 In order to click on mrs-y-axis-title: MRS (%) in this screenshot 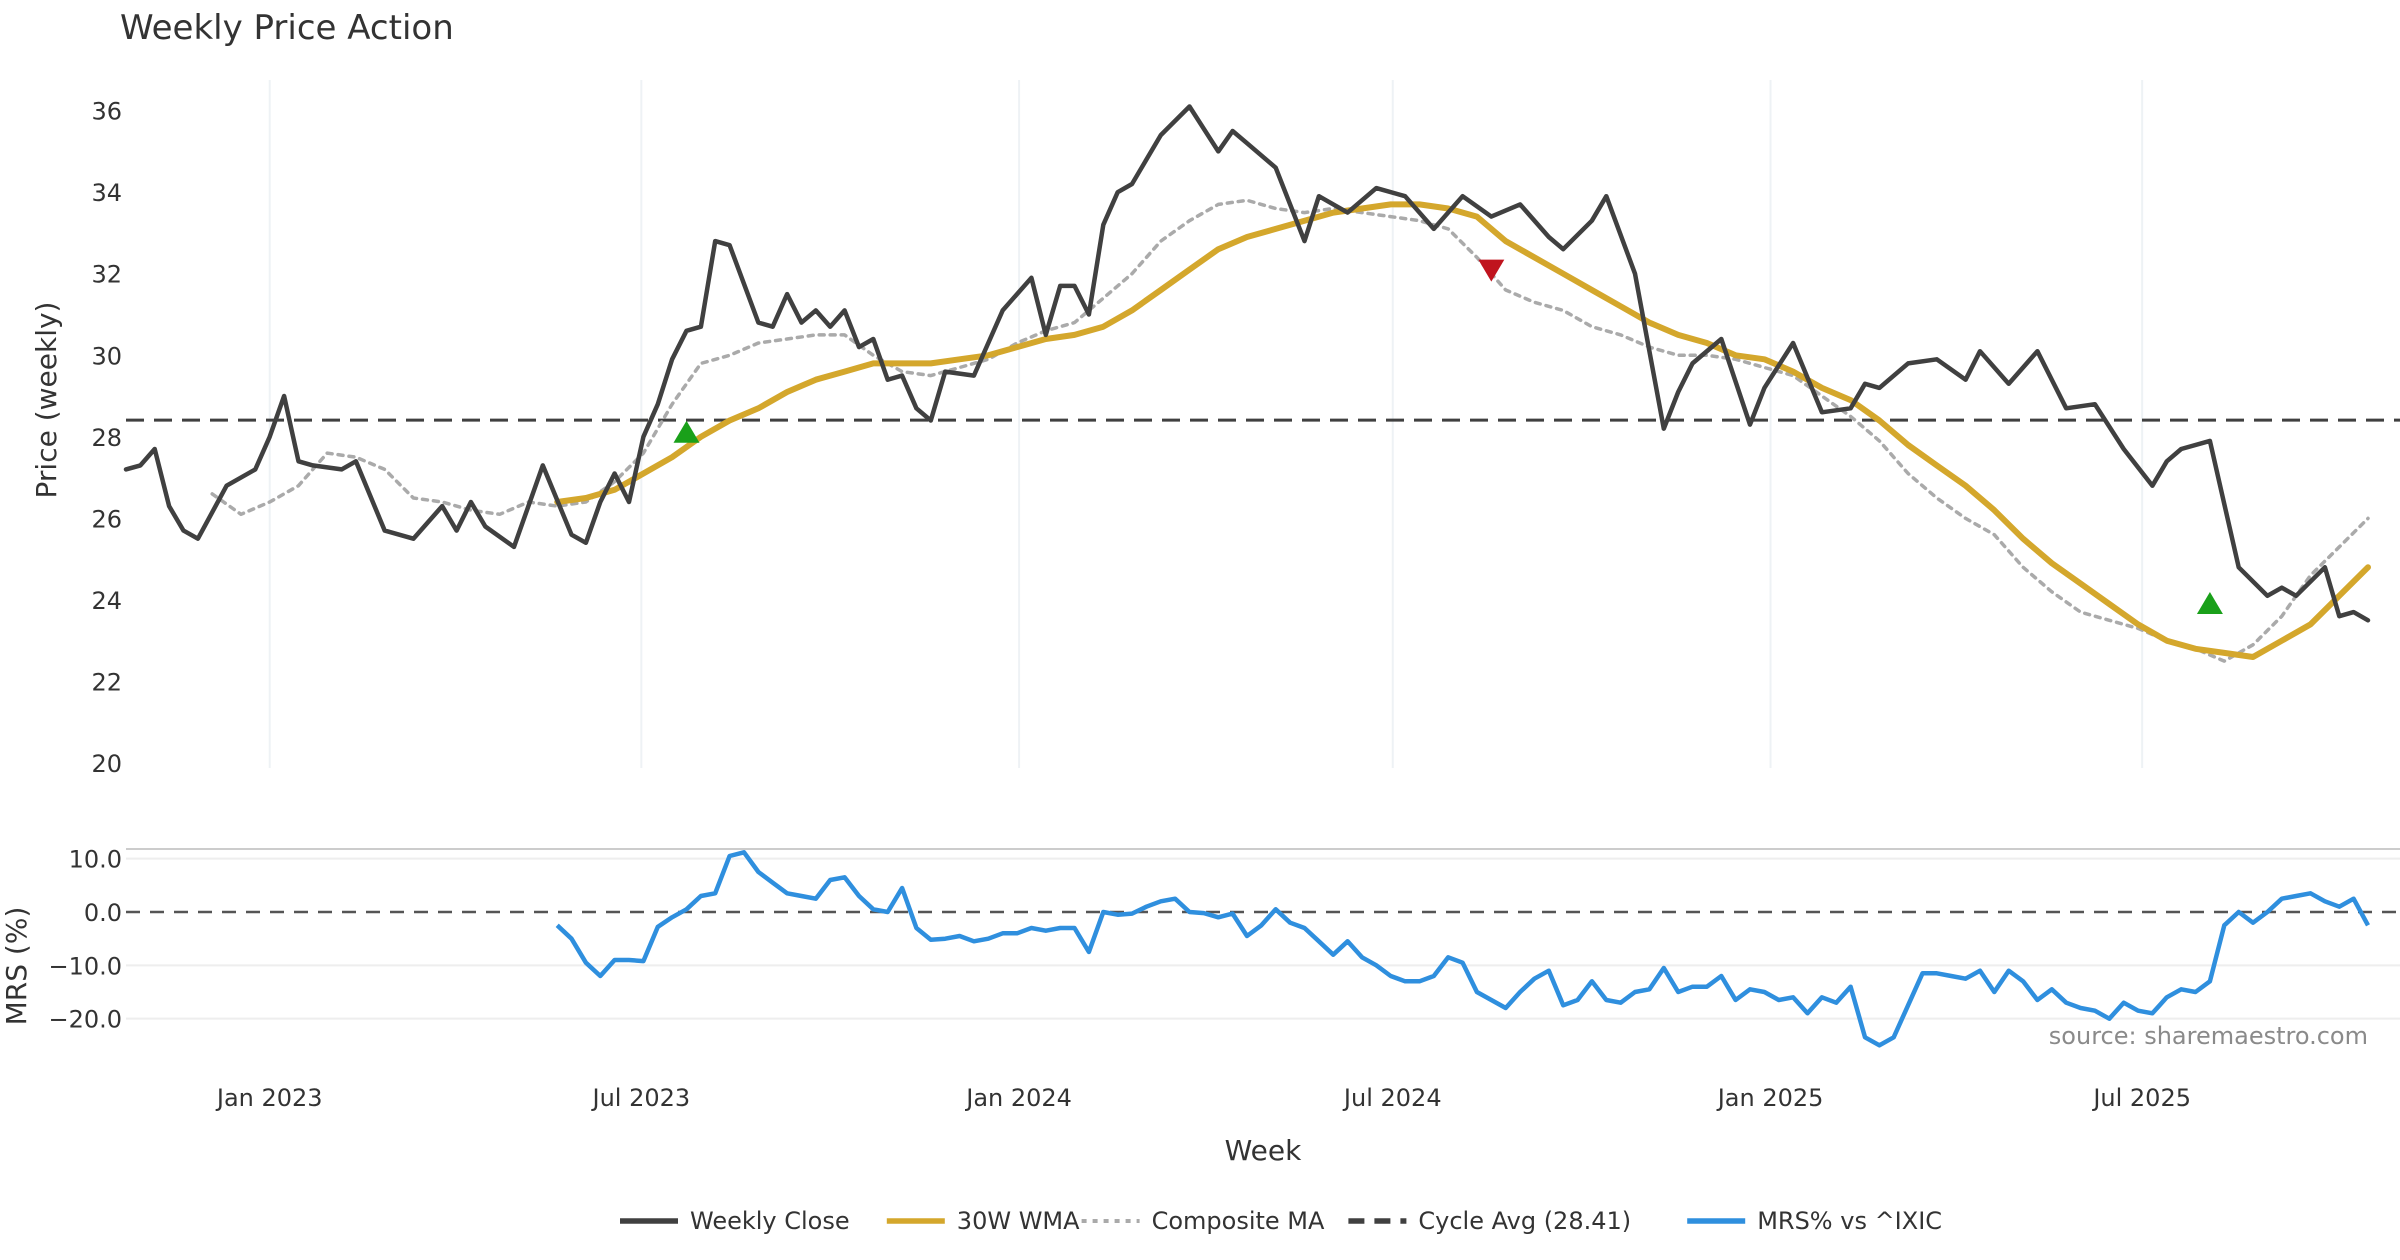, I will do `click(16, 966)`.